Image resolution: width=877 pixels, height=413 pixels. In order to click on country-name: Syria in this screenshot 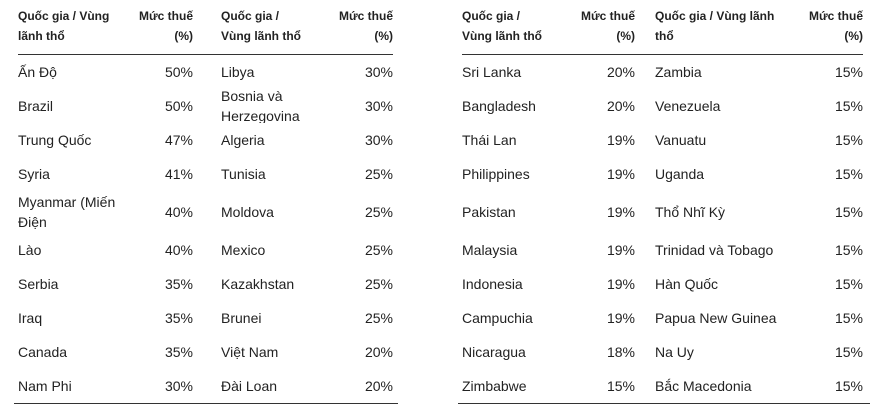, I will do `click(34, 174)`.